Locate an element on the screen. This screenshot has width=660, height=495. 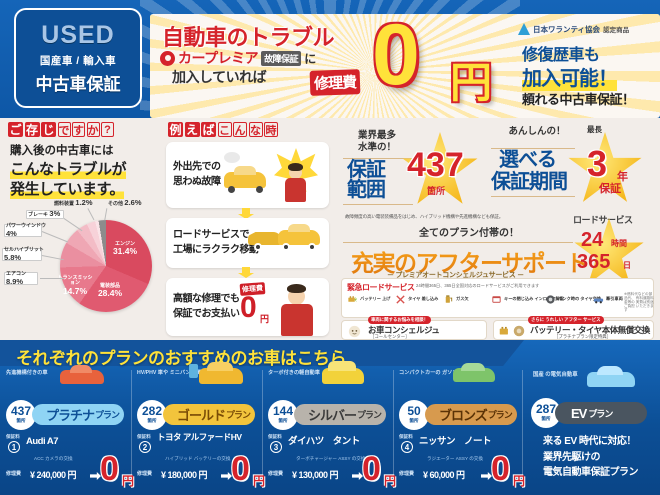
join-condition-row: 加入していれば is located at coordinates (219, 77).